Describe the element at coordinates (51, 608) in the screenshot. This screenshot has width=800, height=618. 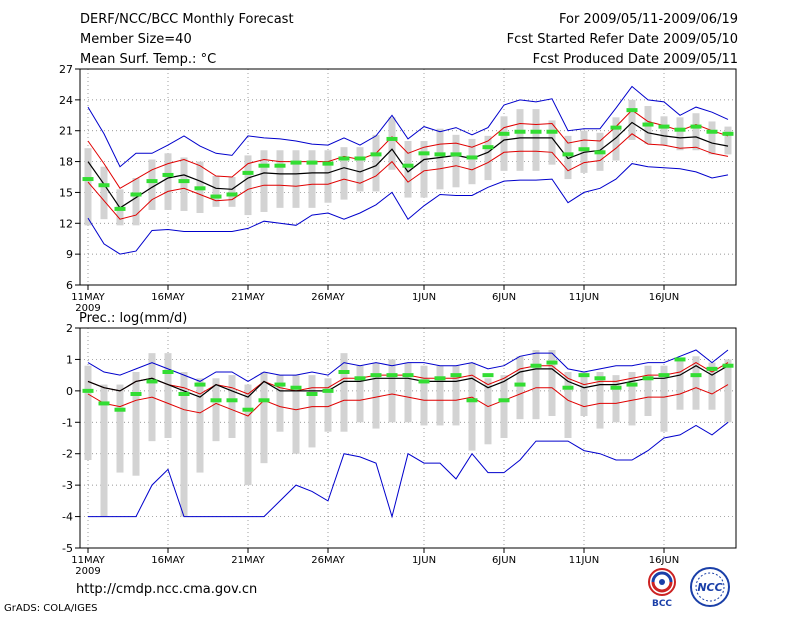
I see `footer-grads: GrADS: COLA/IGES` at that location.